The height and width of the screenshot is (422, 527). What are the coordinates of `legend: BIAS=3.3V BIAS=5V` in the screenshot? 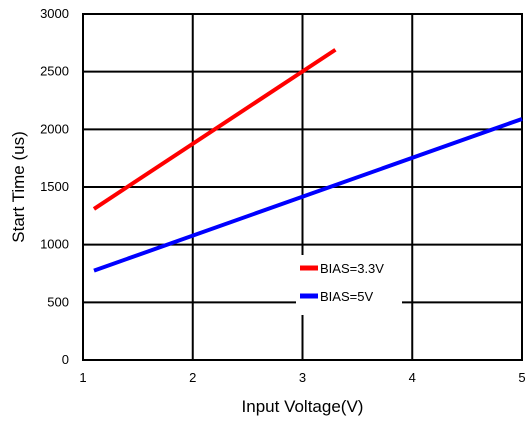 It's located at (349, 285).